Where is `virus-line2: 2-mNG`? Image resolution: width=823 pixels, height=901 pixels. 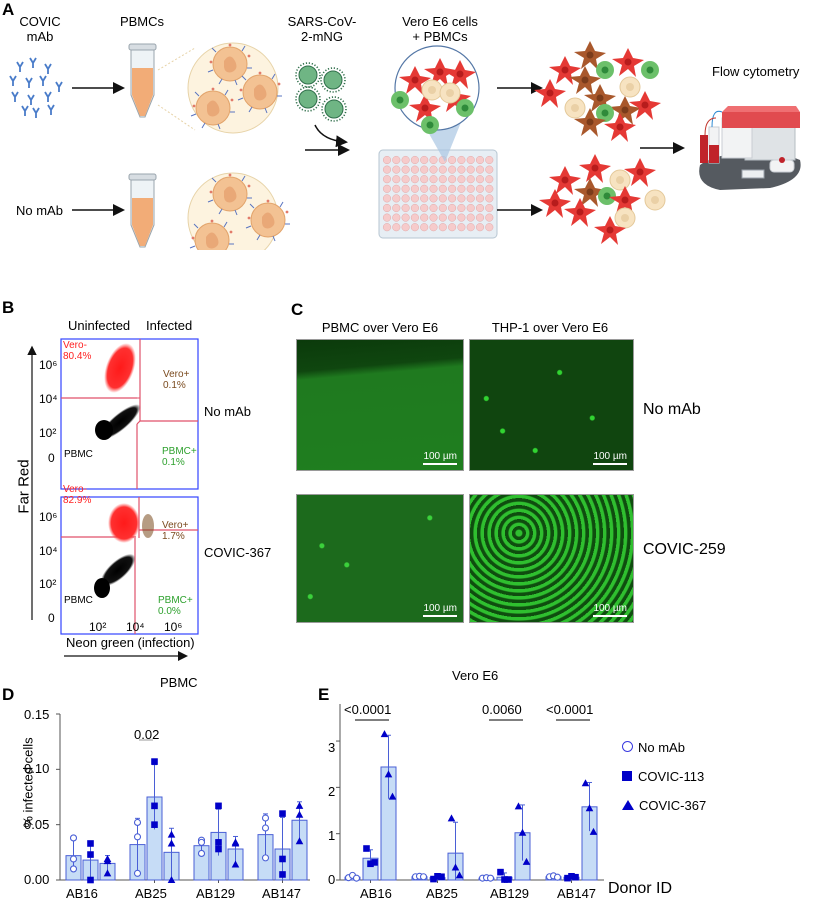 virus-line2: 2-mNG is located at coordinates (322, 36).